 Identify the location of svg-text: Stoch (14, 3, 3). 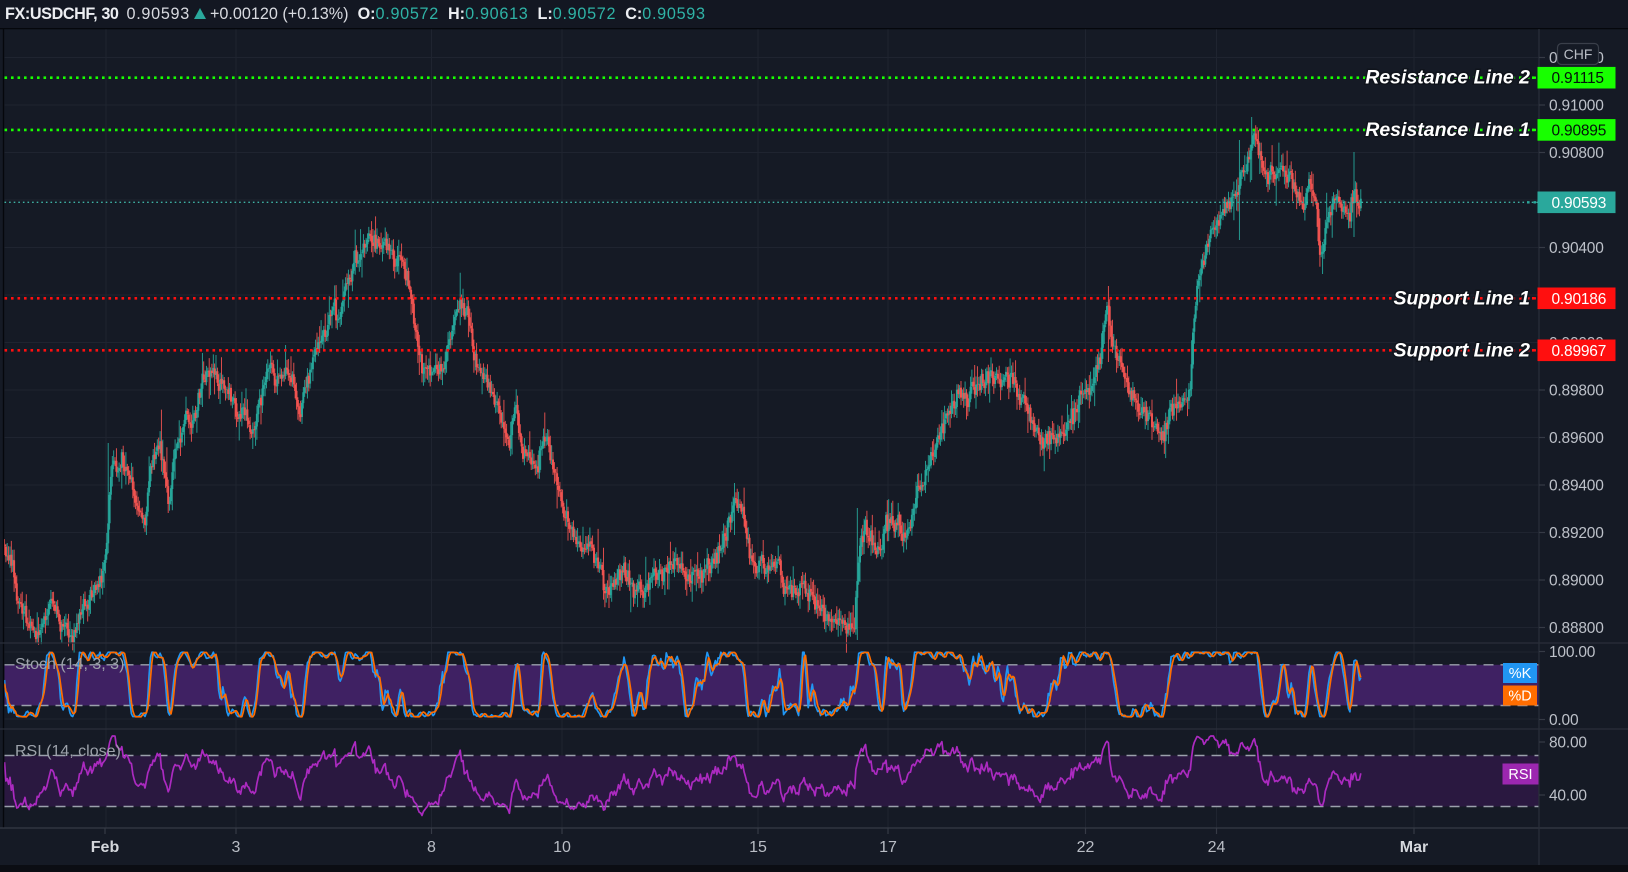
(69, 664).